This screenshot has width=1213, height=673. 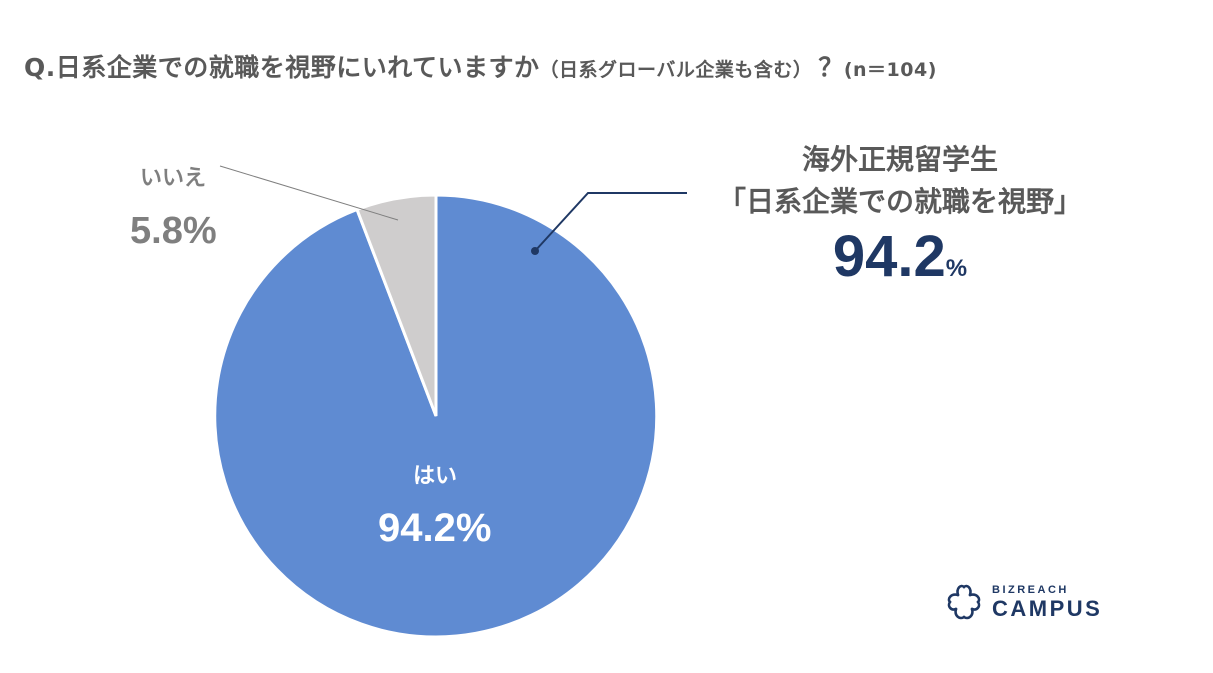 I want to click on callout-box: 海外正規留学生 「日系企業での就職を視野」 94.2%, so click(x=900, y=221).